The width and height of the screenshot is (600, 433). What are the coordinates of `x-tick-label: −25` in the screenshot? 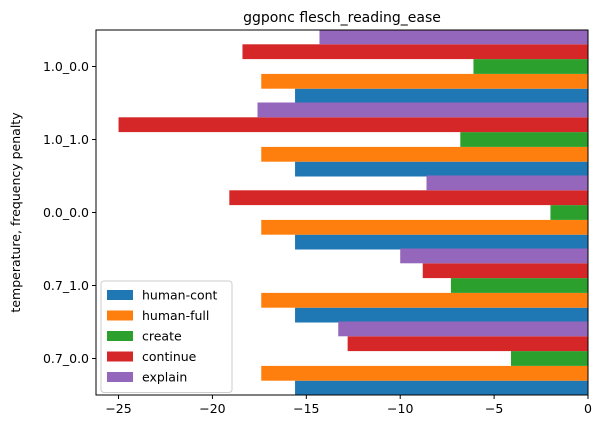 It's located at (118, 408).